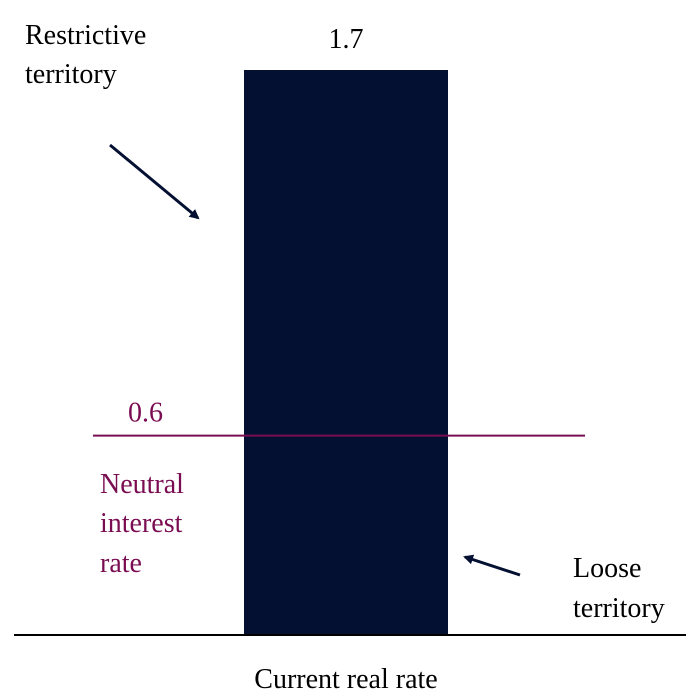 The width and height of the screenshot is (700, 698). Describe the element at coordinates (346, 39) in the screenshot. I see `bar-value-label: 1.7` at that location.